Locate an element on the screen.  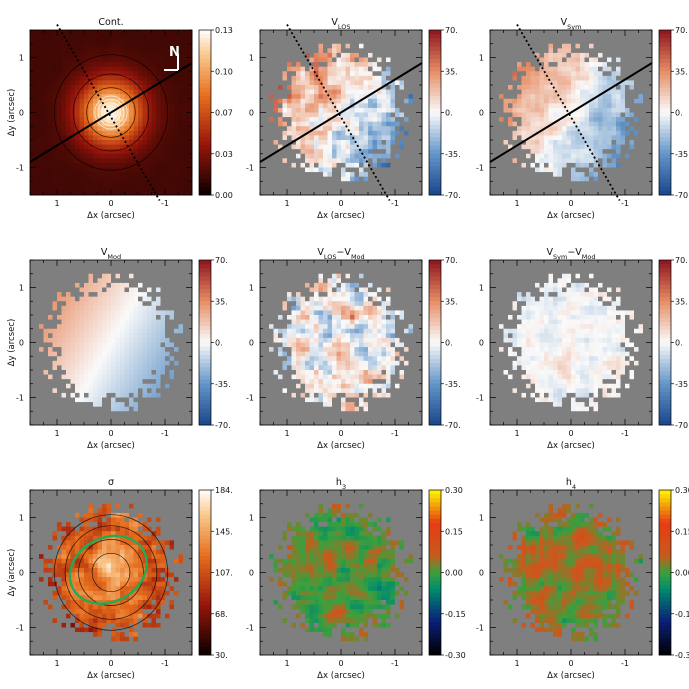
colorbar-h4: 0.30 0.15 0.00 -0.15 -0.30 is located at coordinates (673, 573).